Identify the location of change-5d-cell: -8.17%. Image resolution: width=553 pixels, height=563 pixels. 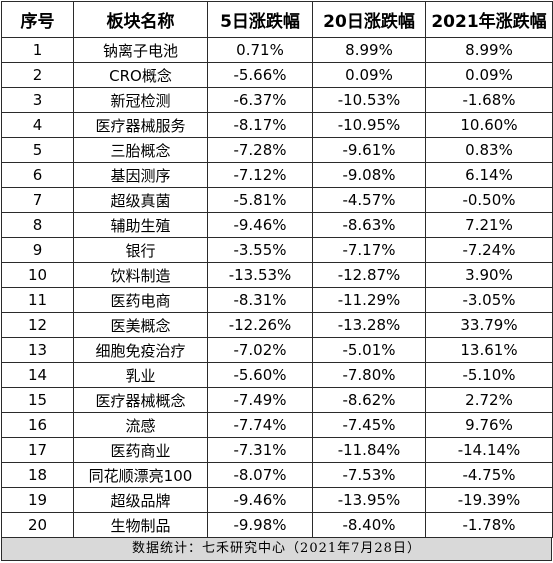
(260, 125).